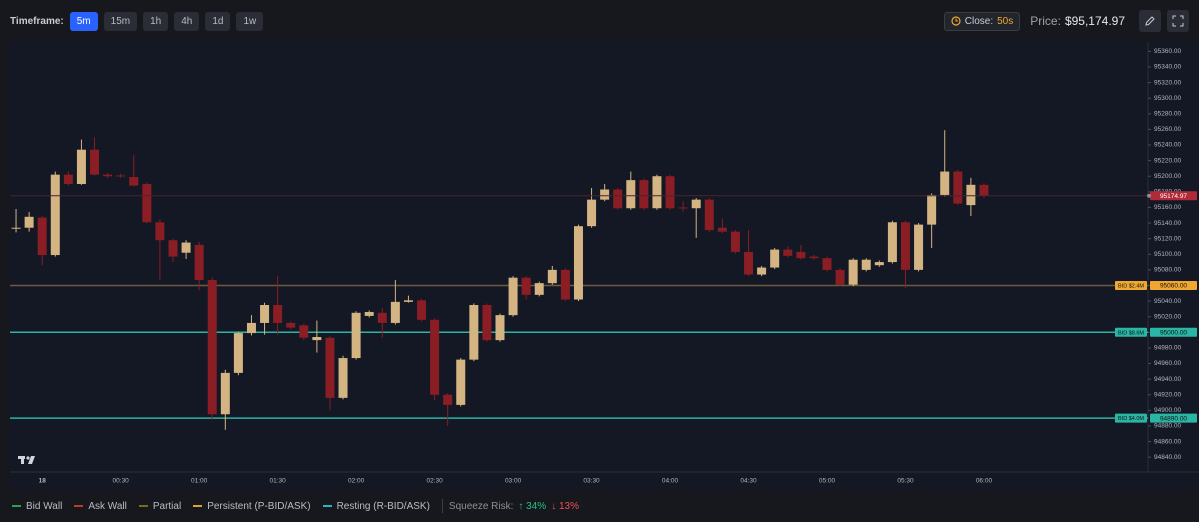  What do you see at coordinates (1167, 410) in the screenshot?
I see `y-tick-label: 94900.00` at bounding box center [1167, 410].